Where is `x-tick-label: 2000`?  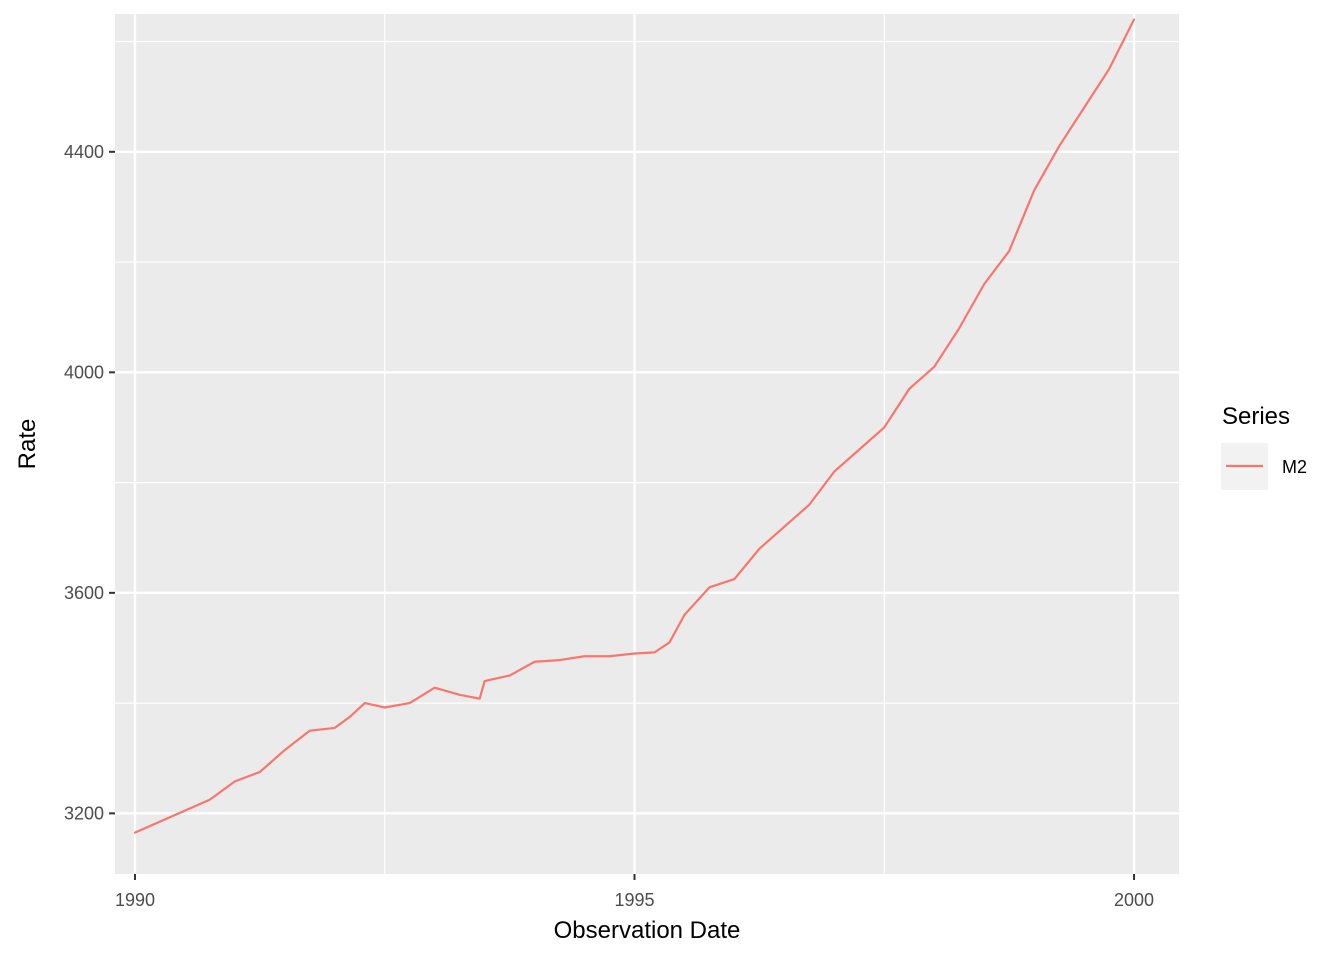 x-tick-label: 2000 is located at coordinates (1134, 900).